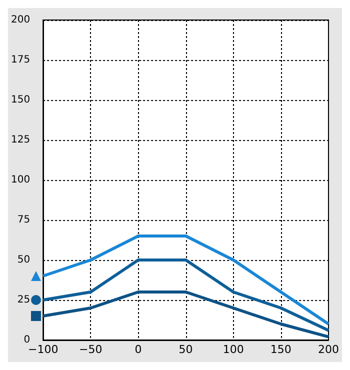  Describe the element at coordinates (23, 220) in the screenshot. I see `y-tick-label: 75` at that location.